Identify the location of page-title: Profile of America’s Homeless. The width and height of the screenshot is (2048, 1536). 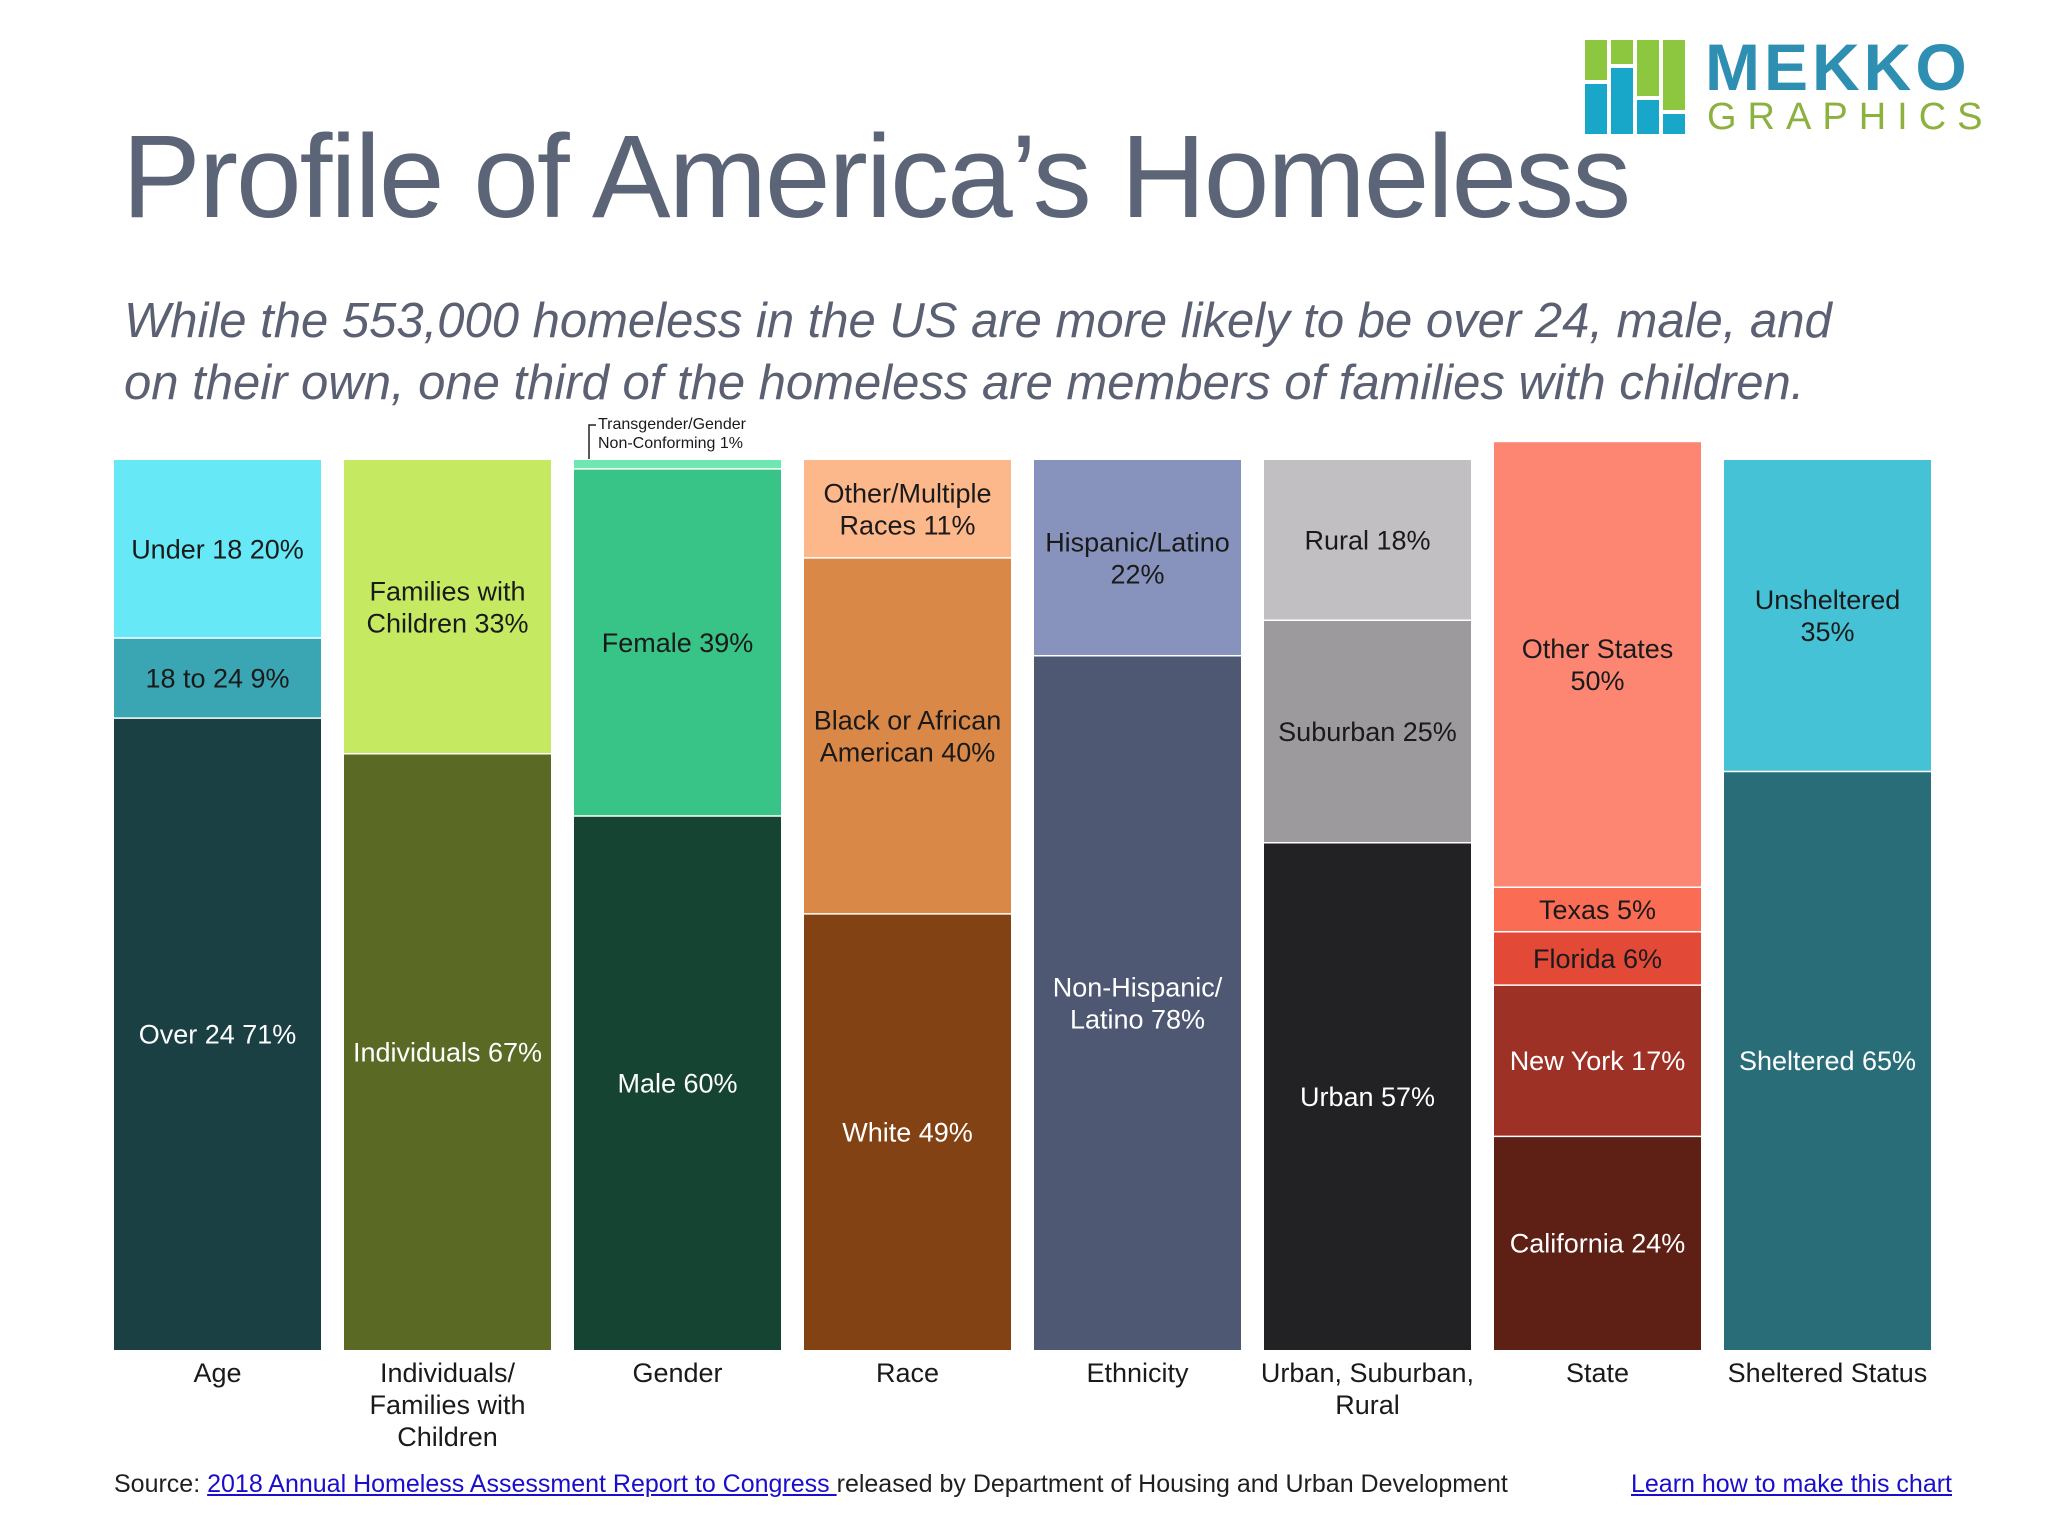
(876, 177).